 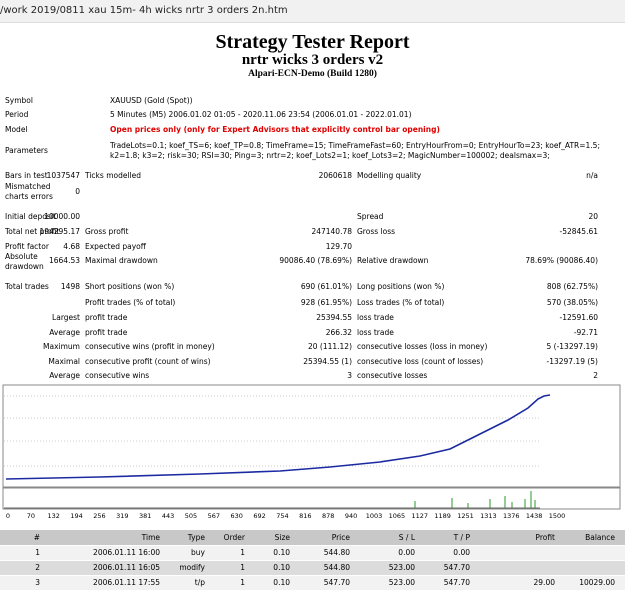 What do you see at coordinates (340, 537) in the screenshot?
I see `table-header: Price` at bounding box center [340, 537].